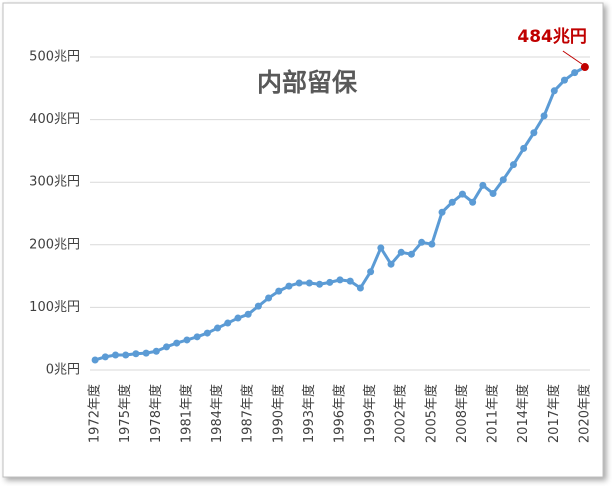 This screenshot has height=490, width=612. Describe the element at coordinates (431, 413) in the screenshot. I see `x-tick-label: 2005年度` at that location.